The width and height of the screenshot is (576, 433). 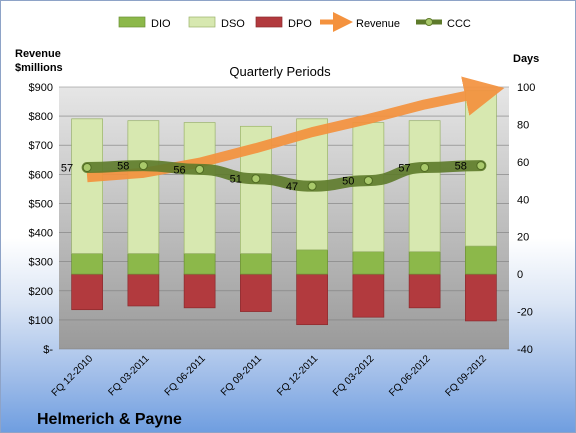 What do you see at coordinates (73, 376) in the screenshot?
I see `x-tick-label: FQ 12-2010` at bounding box center [73, 376].